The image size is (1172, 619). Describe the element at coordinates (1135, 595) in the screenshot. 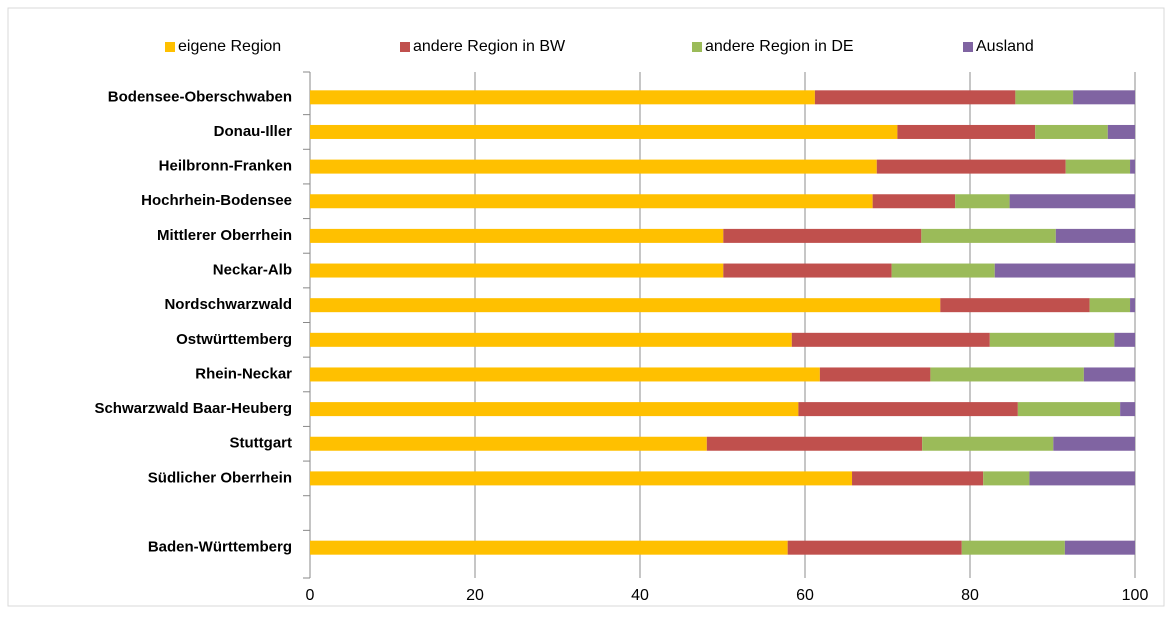

I see `x-tick-label: 100` at that location.